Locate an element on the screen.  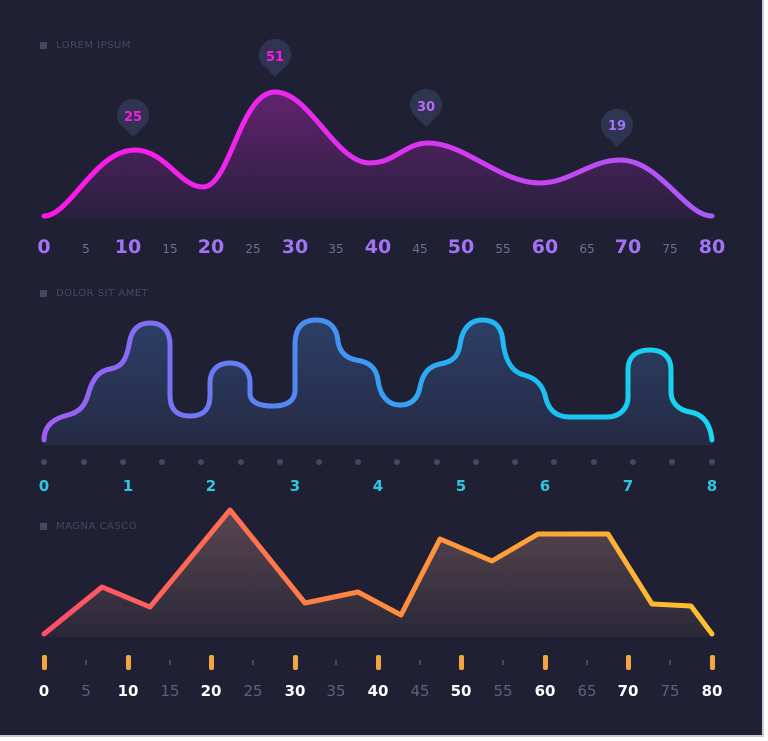
svg-text: 1 is located at coordinates (128, 486).